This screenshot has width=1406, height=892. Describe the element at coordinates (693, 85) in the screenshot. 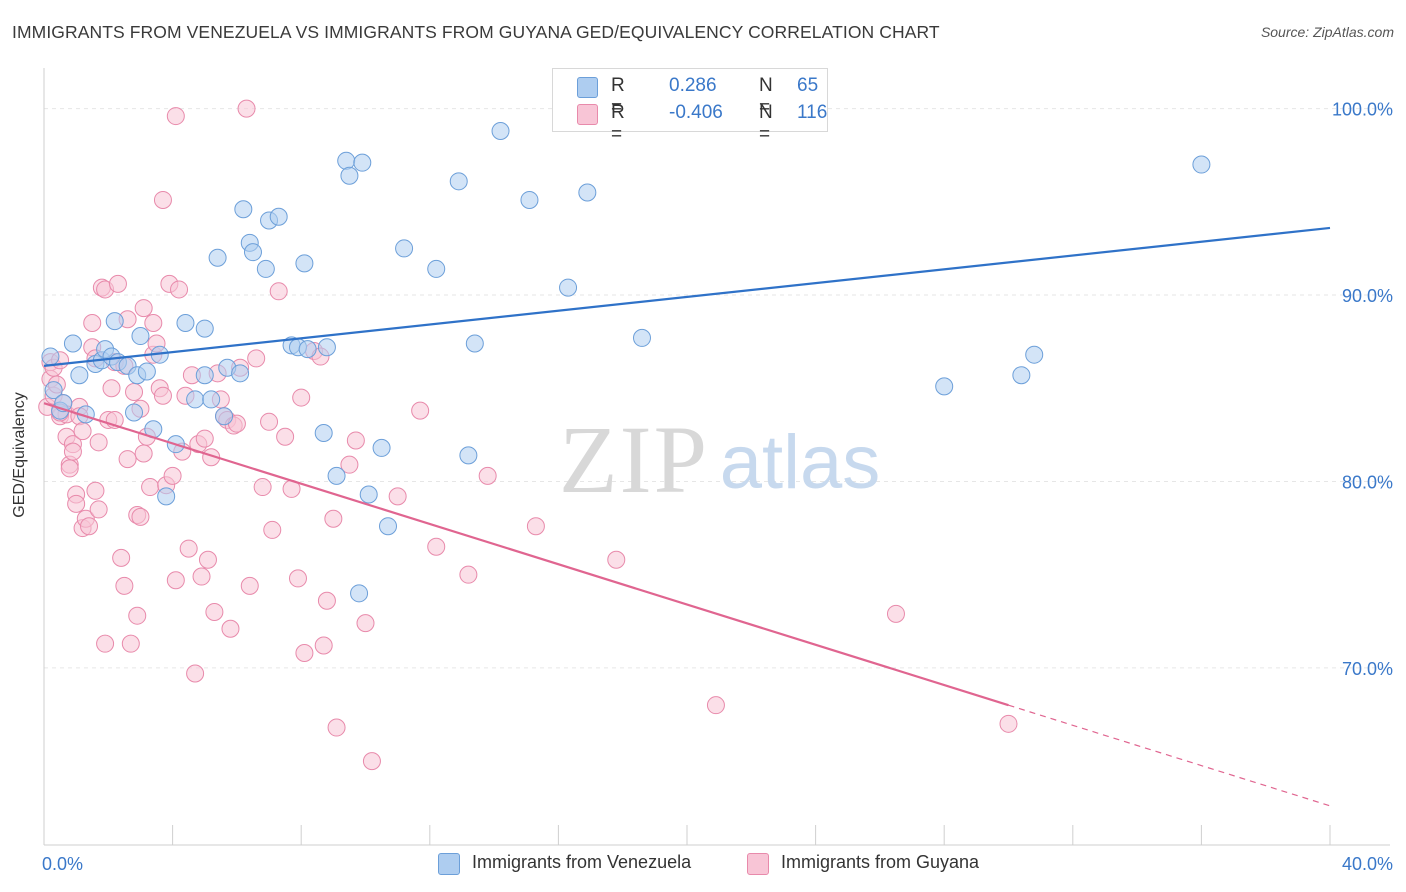

I see `legend-r-value-venezuela: 0.286` at that location.